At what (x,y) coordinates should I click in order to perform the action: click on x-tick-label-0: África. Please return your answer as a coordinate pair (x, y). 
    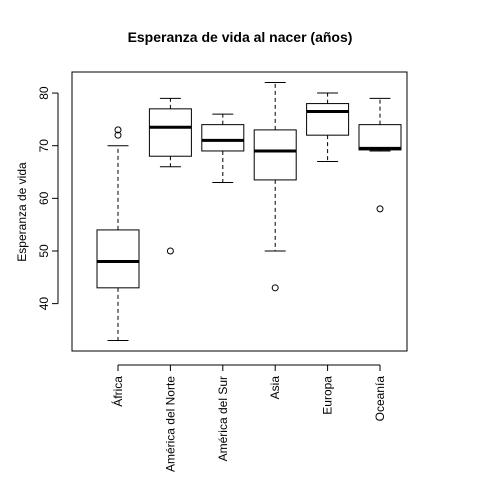
    Looking at the image, I should click on (117, 391).